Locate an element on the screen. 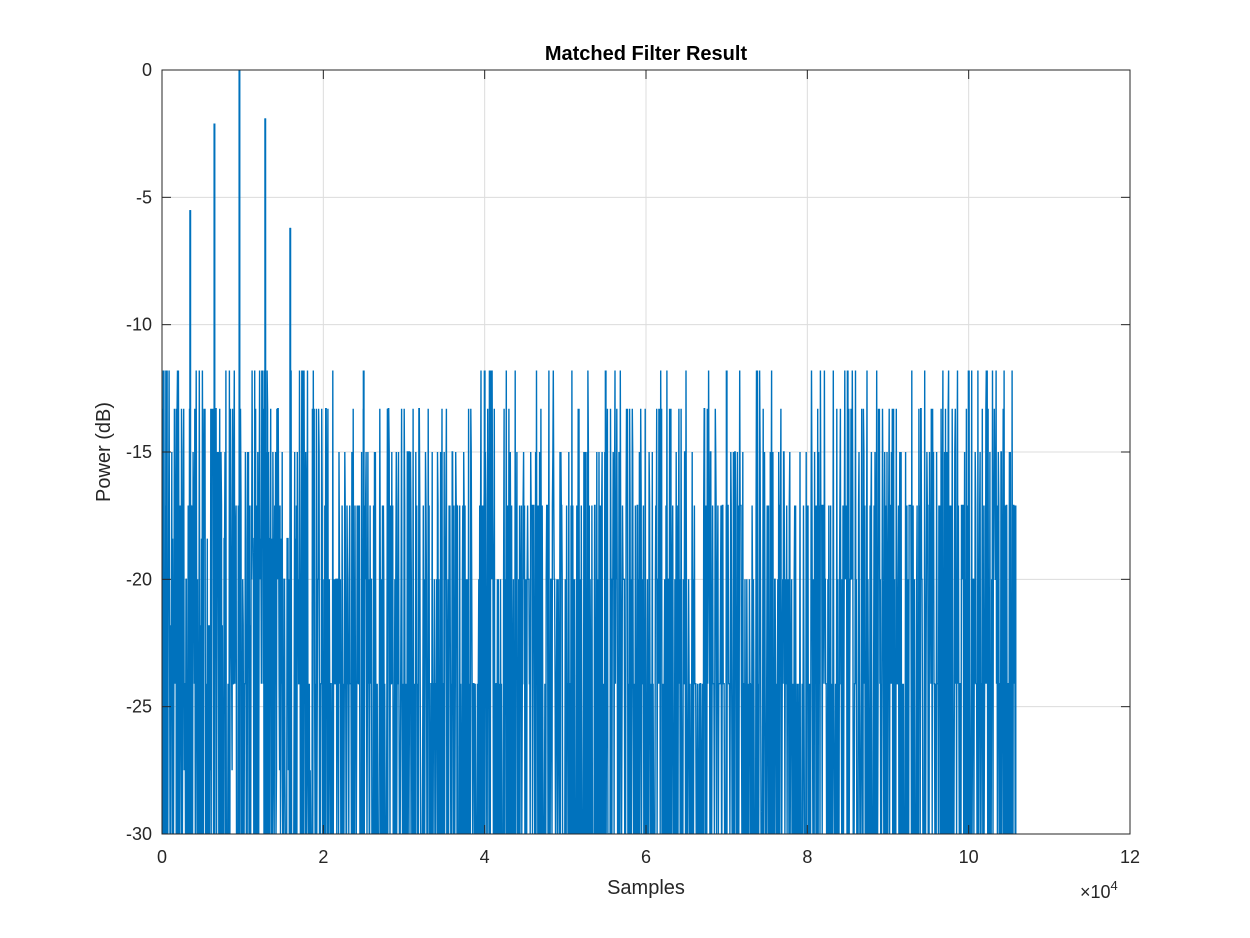 The height and width of the screenshot is (938, 1250). y-tick-label: -15 is located at coordinates (139, 452).